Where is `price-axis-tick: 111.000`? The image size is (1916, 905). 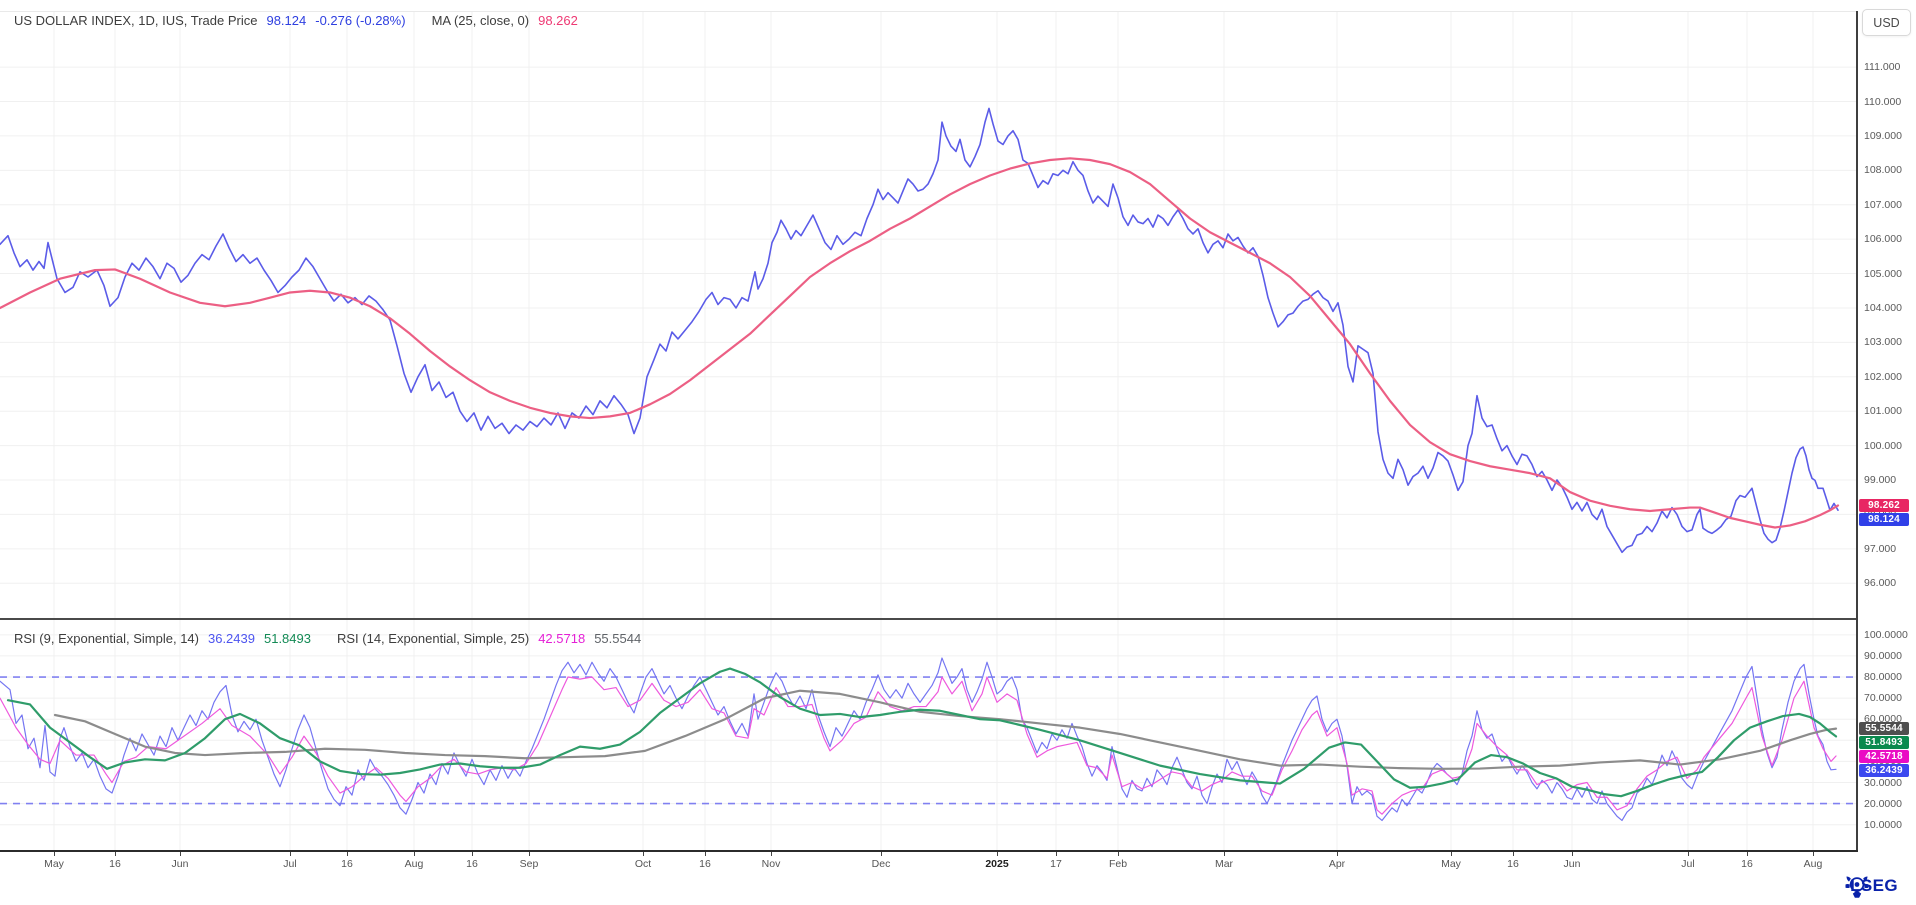 price-axis-tick: 111.000 is located at coordinates (1882, 67).